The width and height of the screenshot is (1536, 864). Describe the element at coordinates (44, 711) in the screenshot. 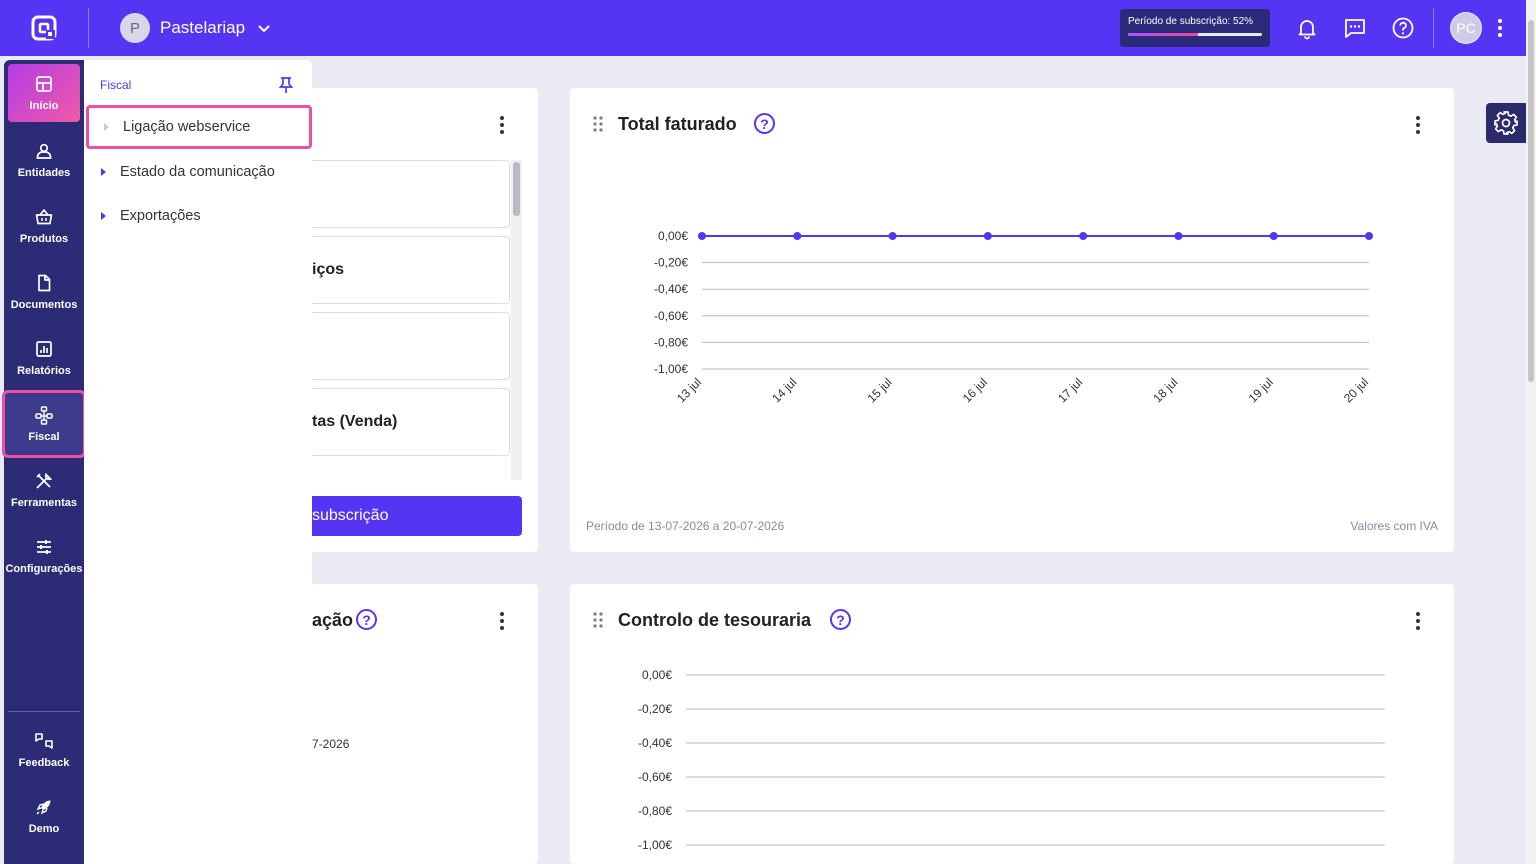

I see `sidebar-divider` at that location.